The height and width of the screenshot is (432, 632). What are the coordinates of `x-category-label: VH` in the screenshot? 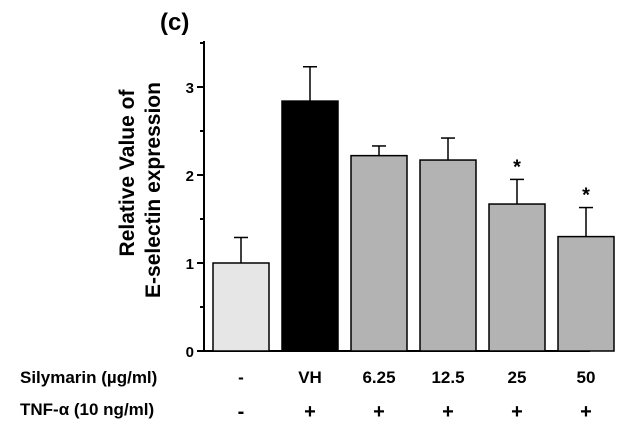 It's located at (310, 377).